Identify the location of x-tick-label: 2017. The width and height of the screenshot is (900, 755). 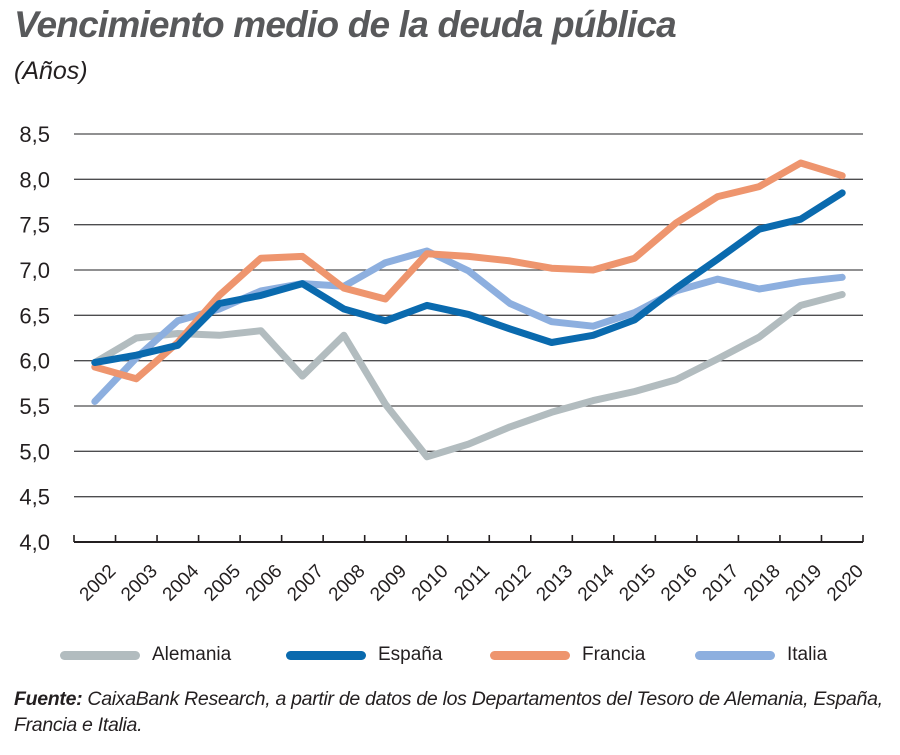
(721, 583).